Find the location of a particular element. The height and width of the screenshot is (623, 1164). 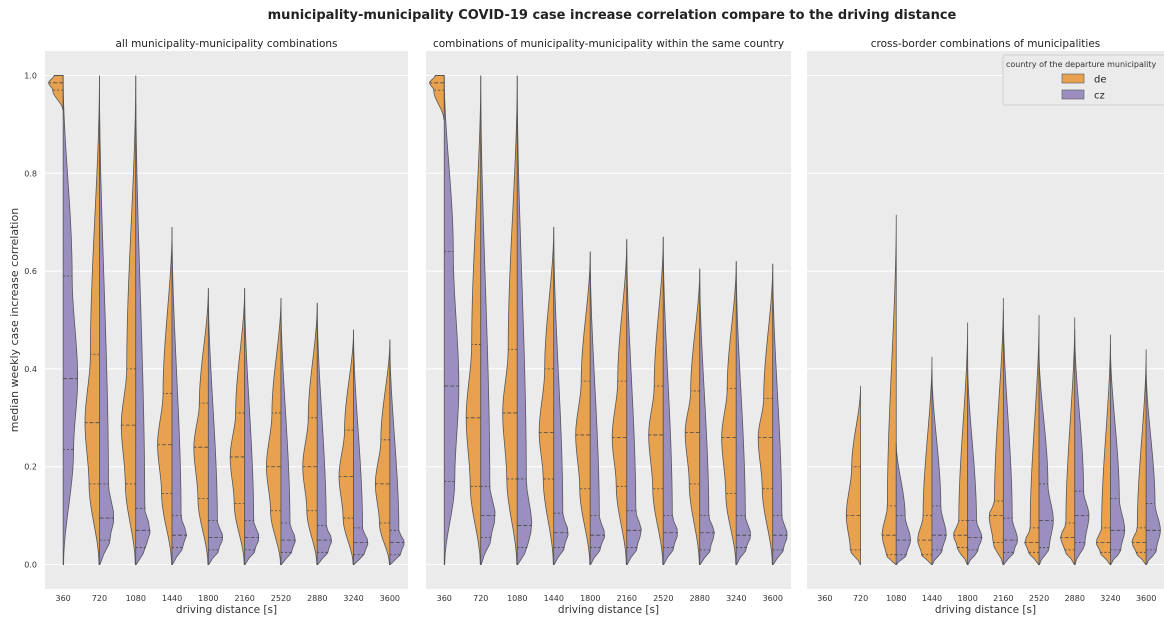

y-tick-label: 0.4 is located at coordinates (30, 369).